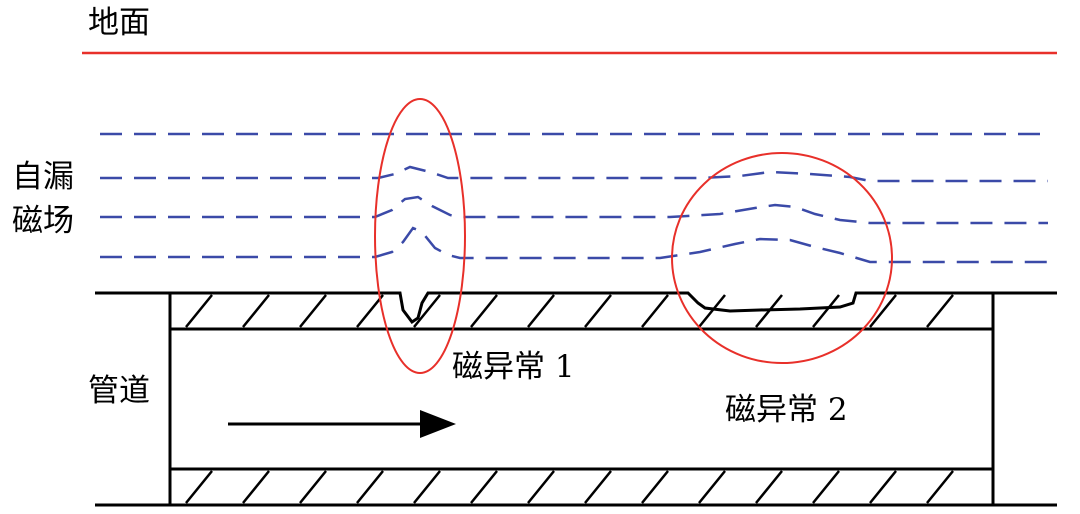  I want to click on anomaly-1-outline, so click(420, 236).